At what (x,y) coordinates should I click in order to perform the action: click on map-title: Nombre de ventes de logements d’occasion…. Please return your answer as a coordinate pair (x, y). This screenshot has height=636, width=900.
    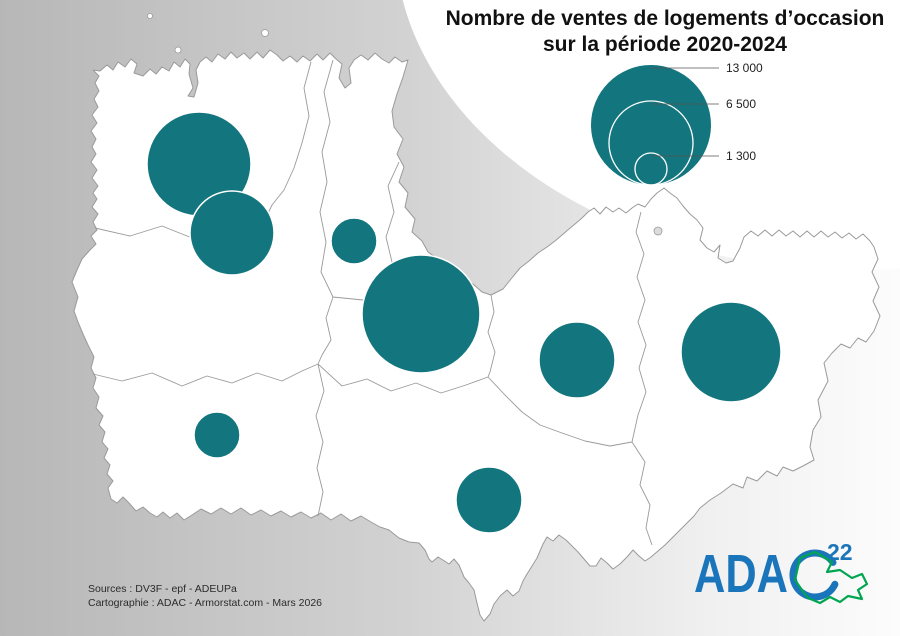
    Looking at the image, I should click on (660, 32).